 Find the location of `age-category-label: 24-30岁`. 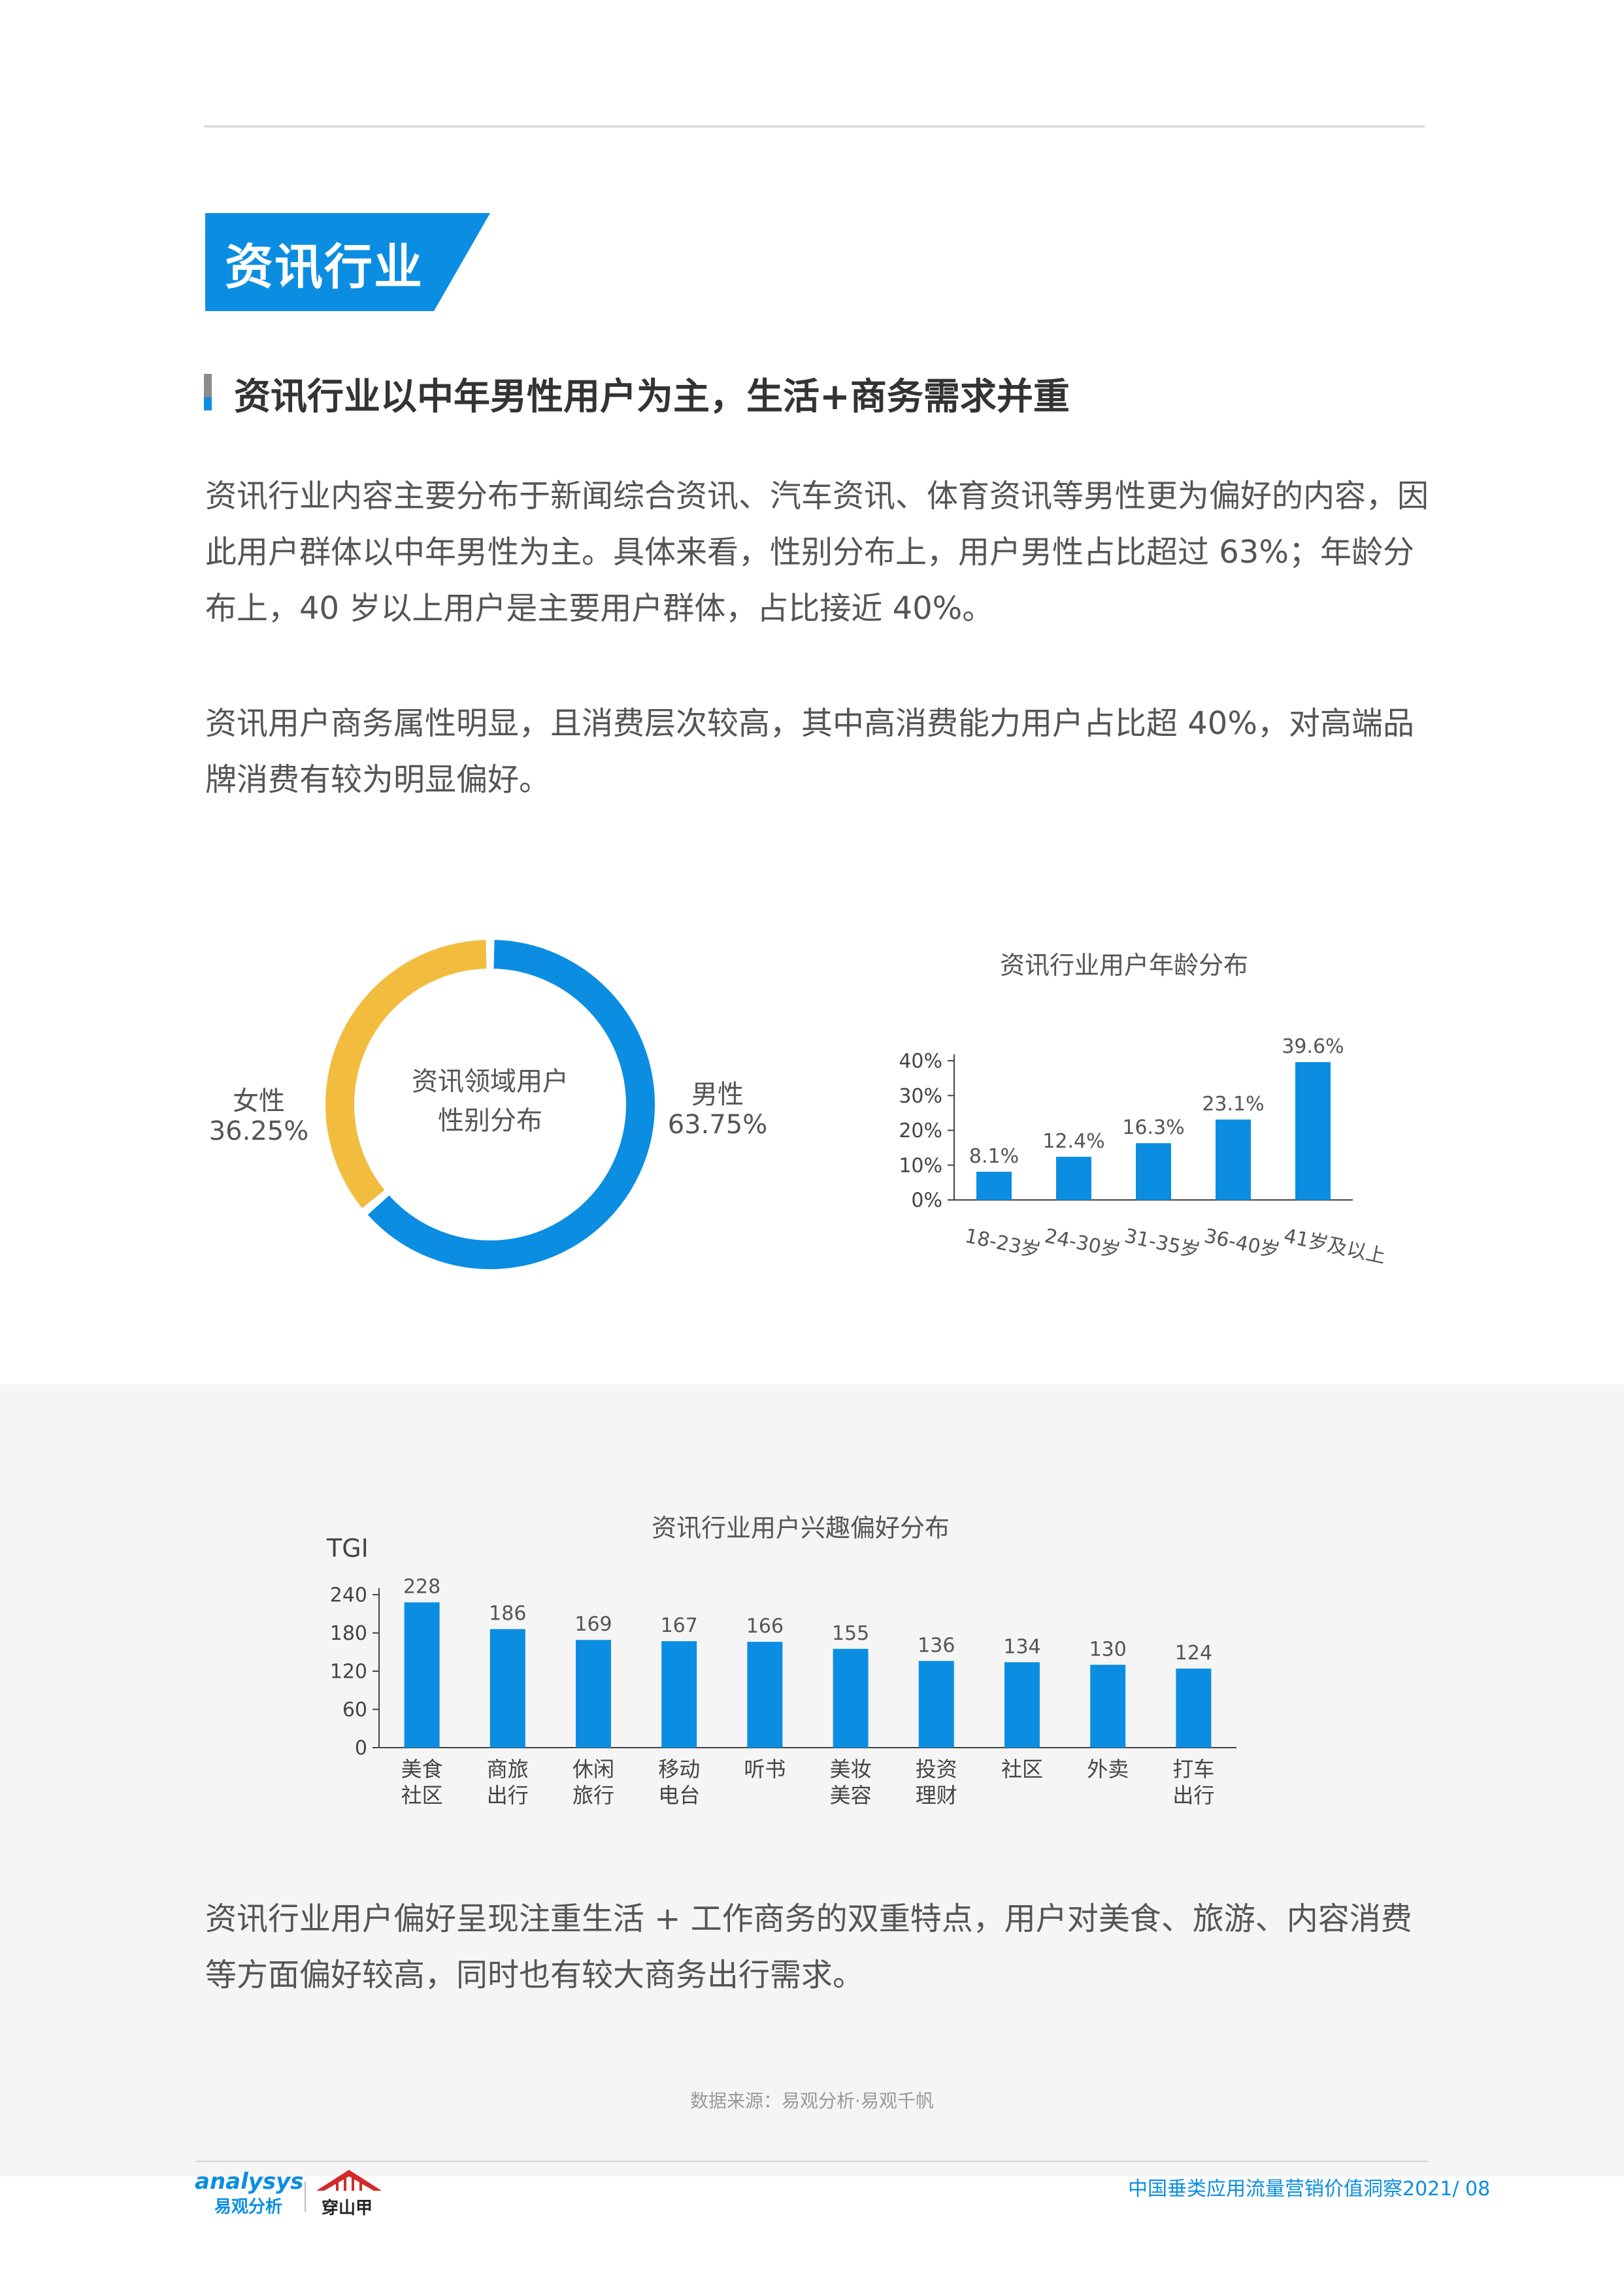

age-category-label: 24-30岁 is located at coordinates (1082, 1244).